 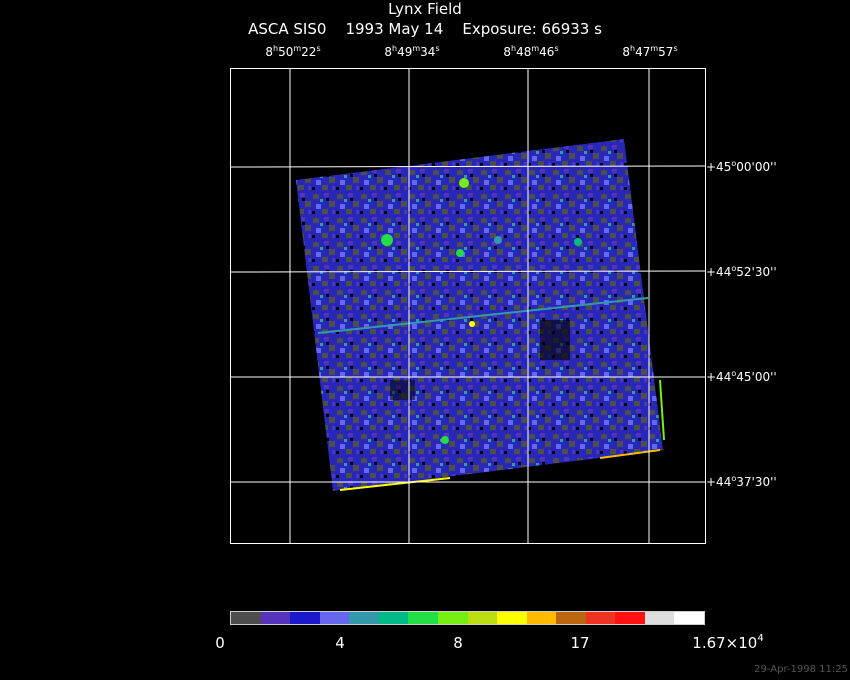 I want to click on colorbar-label-max: 1.67×10⁴, so click(x=728, y=643).